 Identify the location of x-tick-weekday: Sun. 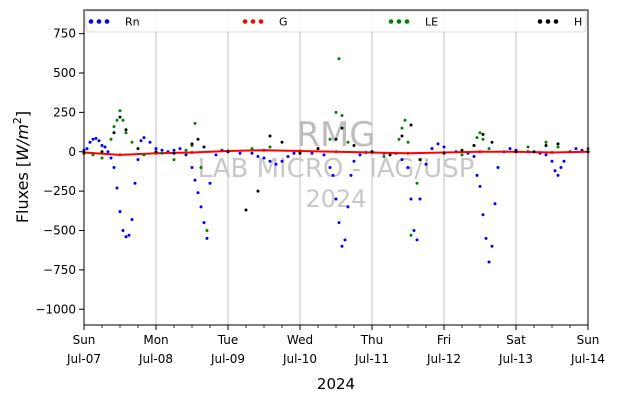
(84, 340).